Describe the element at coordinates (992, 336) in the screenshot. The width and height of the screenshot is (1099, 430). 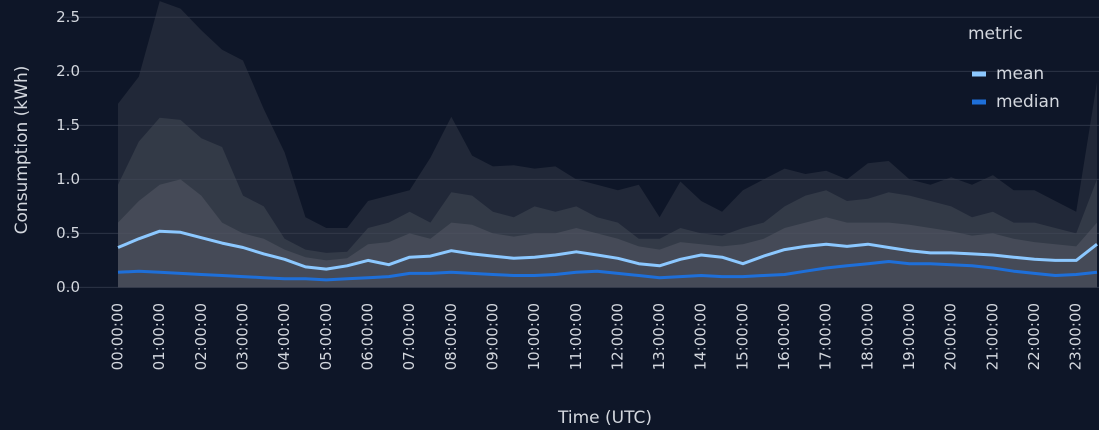
I see `x-tick-label: 21:00:00` at that location.